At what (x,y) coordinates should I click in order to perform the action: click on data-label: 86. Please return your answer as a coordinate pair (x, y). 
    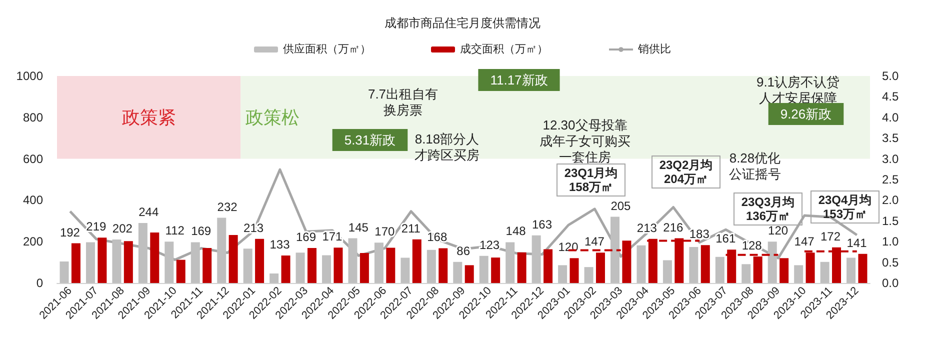
    Looking at the image, I should click on (463, 251).